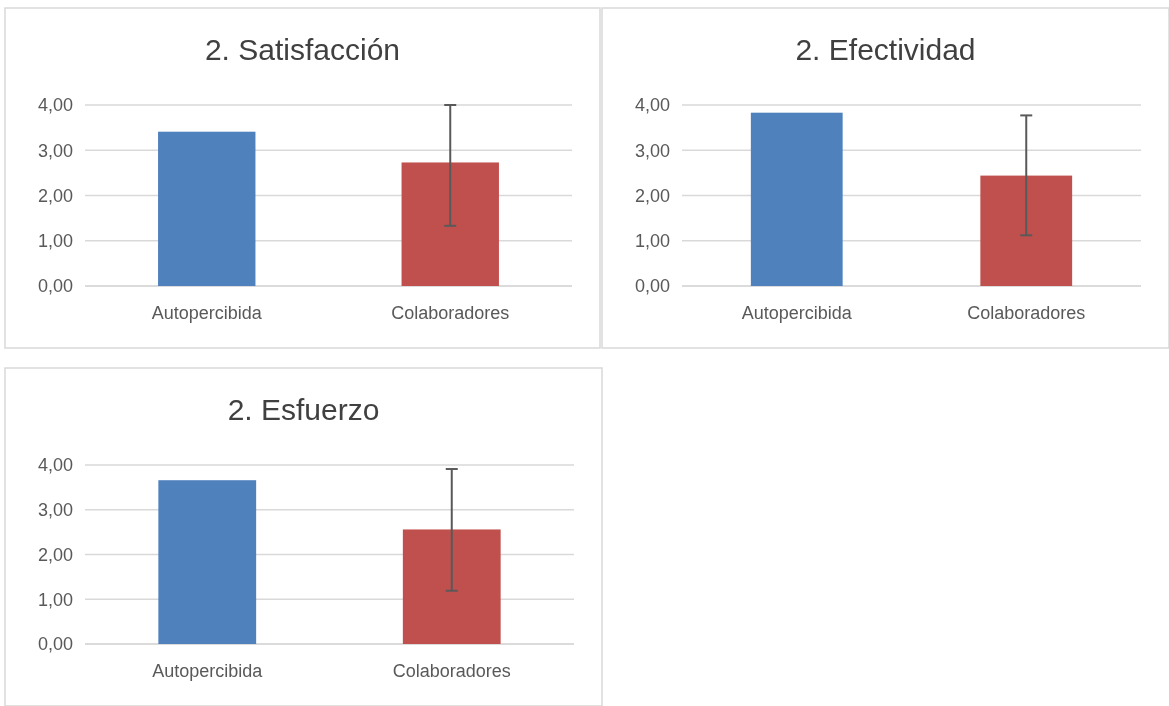 This screenshot has width=1169, height=706. Describe the element at coordinates (302, 49) in the screenshot. I see `chart-title: 2. Satisfacción` at that location.